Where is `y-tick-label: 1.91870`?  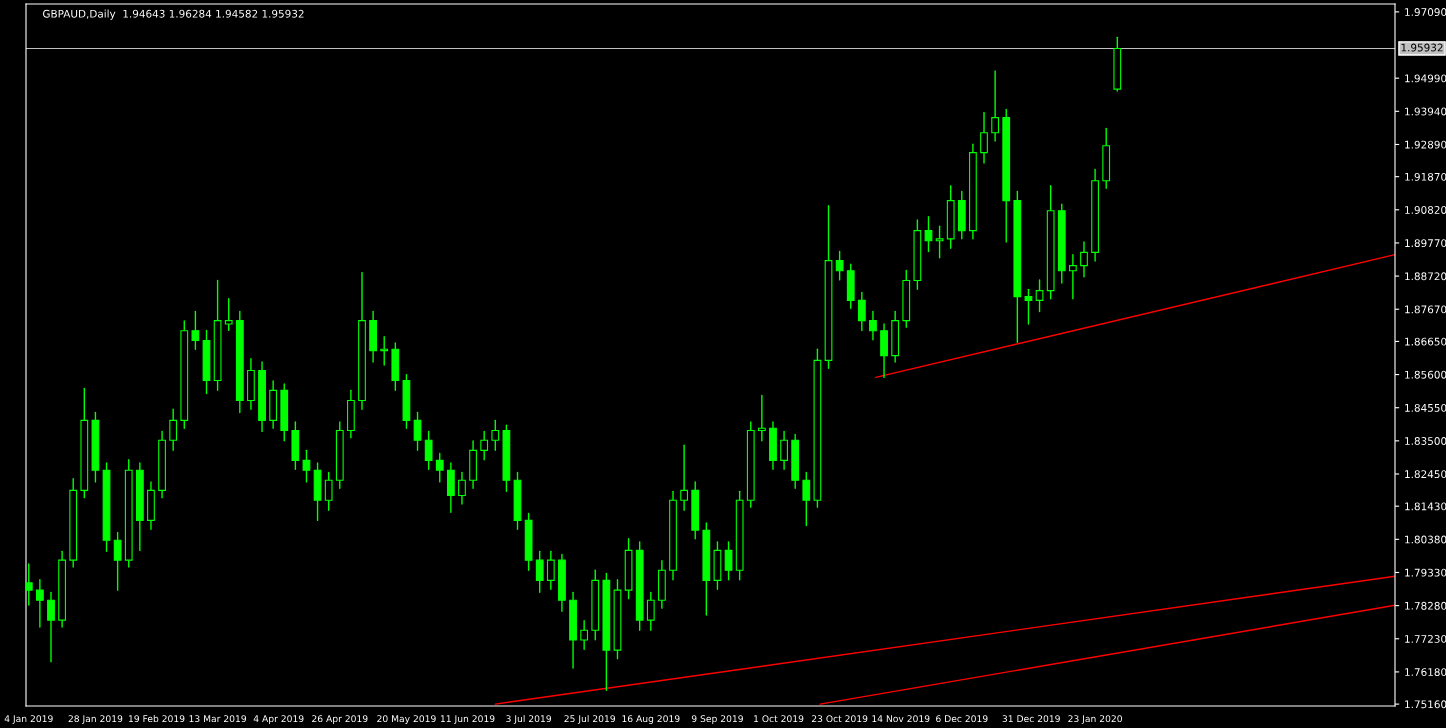
y-tick-label: 1.91870 is located at coordinates (1425, 176).